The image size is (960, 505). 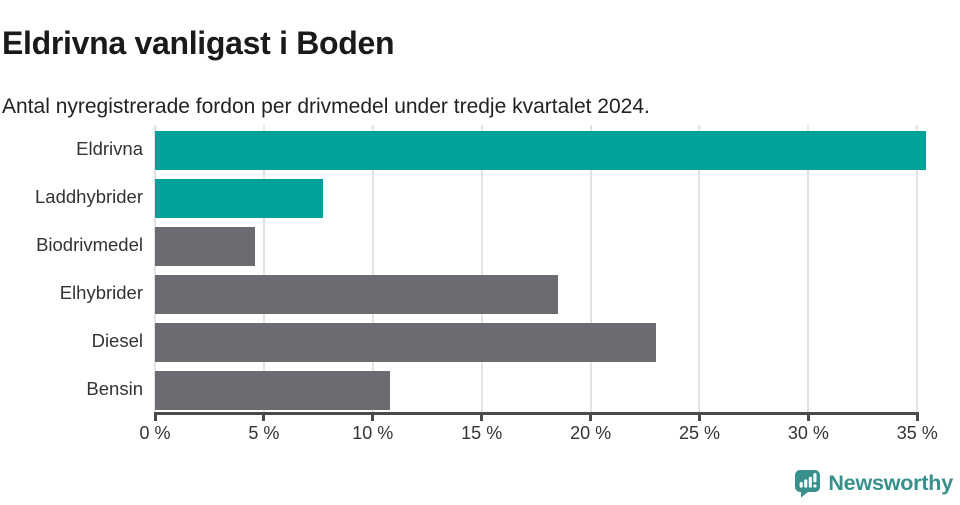 What do you see at coordinates (155, 433) in the screenshot?
I see `x-tick-label: 0 %` at bounding box center [155, 433].